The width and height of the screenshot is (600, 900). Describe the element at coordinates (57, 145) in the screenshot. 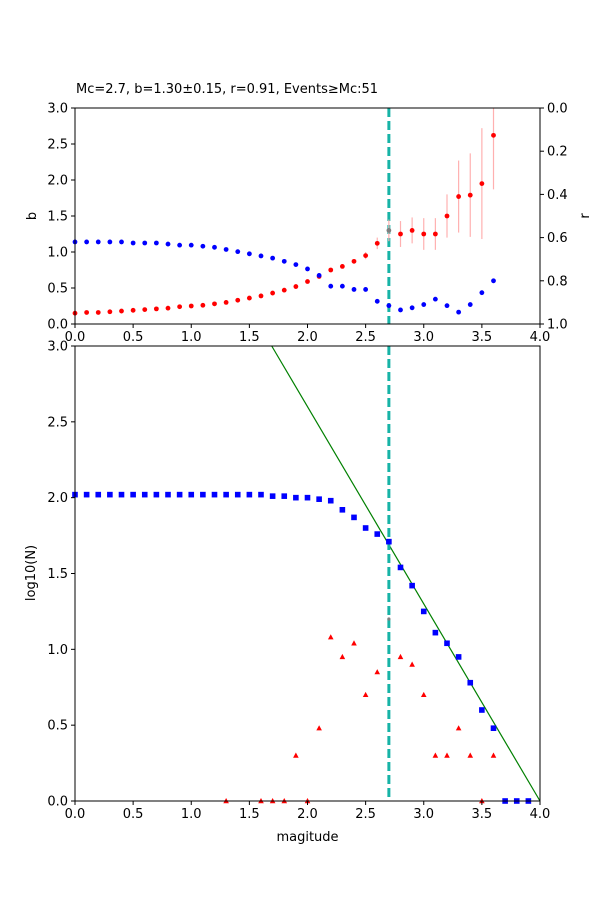

I see `y-tick-label: 2.5` at that location.